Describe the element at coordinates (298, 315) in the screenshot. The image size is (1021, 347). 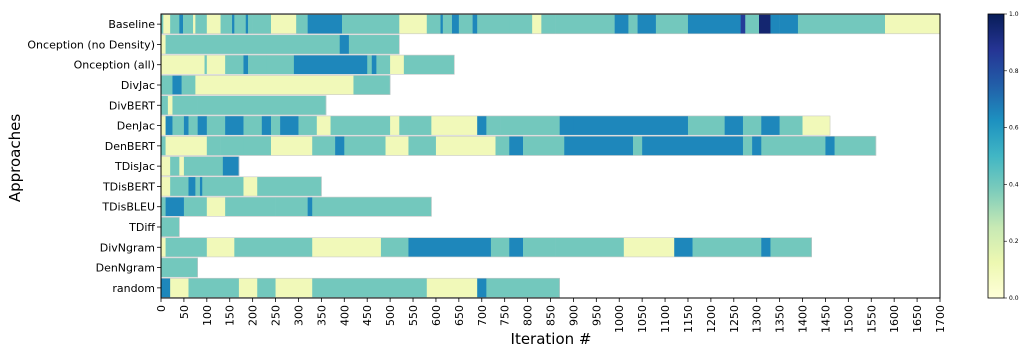
I see `x-tick-label: 300` at that location.